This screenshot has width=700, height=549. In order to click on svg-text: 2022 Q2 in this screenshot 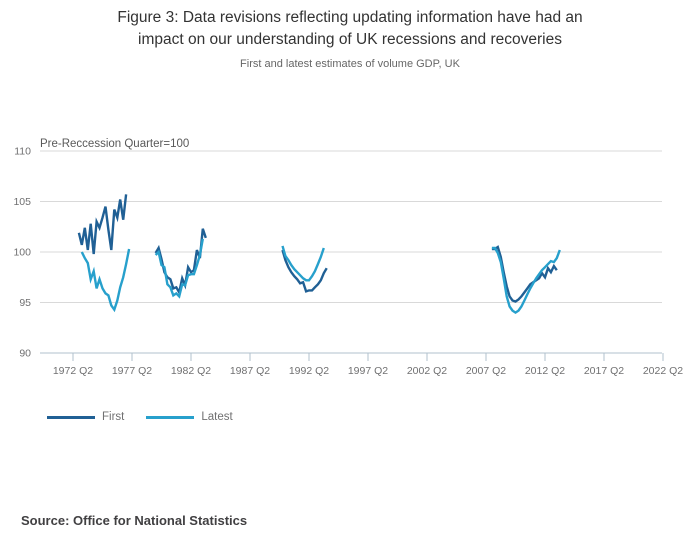, I will do `click(663, 371)`.